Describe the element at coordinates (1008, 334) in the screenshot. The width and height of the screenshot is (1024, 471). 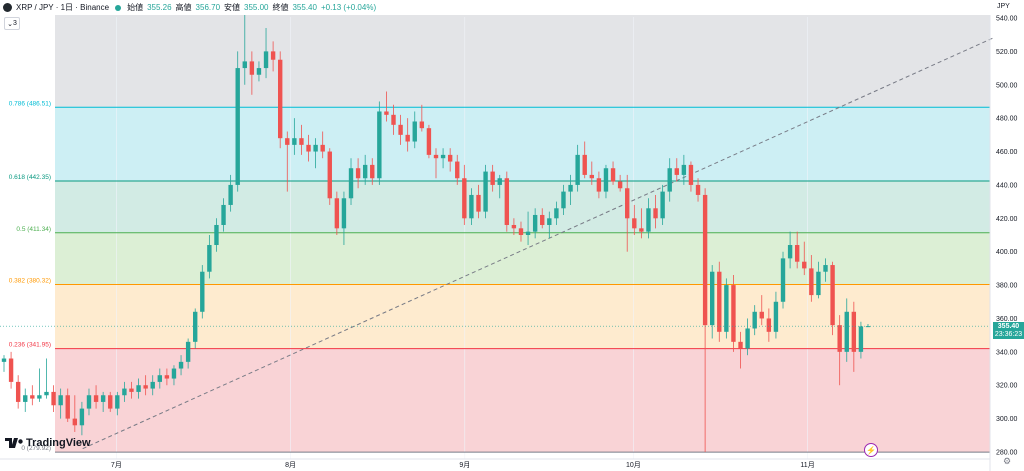
I see `bar-countdown: 23:36:23` at that location.